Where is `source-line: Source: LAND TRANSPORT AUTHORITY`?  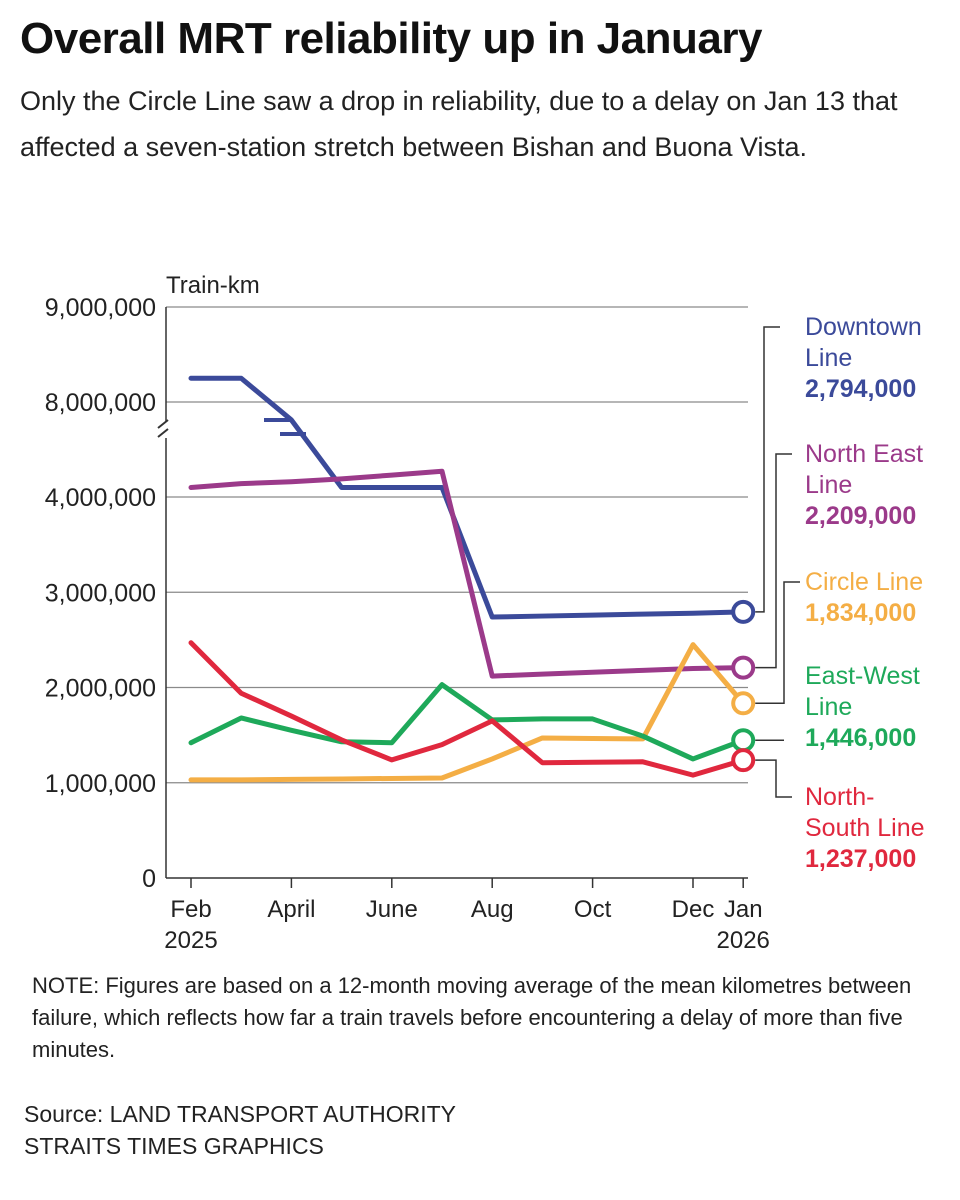
source-line: Source: LAND TRANSPORT AUTHORITY is located at coordinates (240, 1114).